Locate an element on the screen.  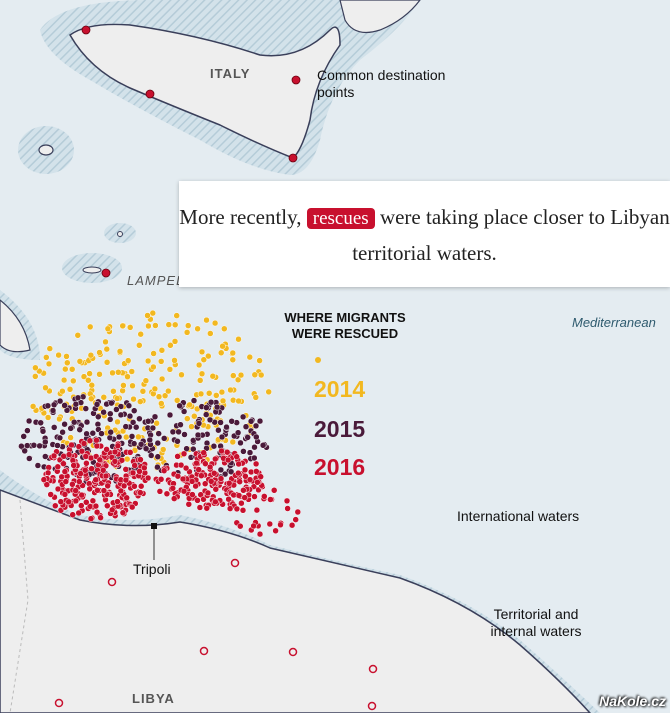
country-border is located at coordinates (19, 606).